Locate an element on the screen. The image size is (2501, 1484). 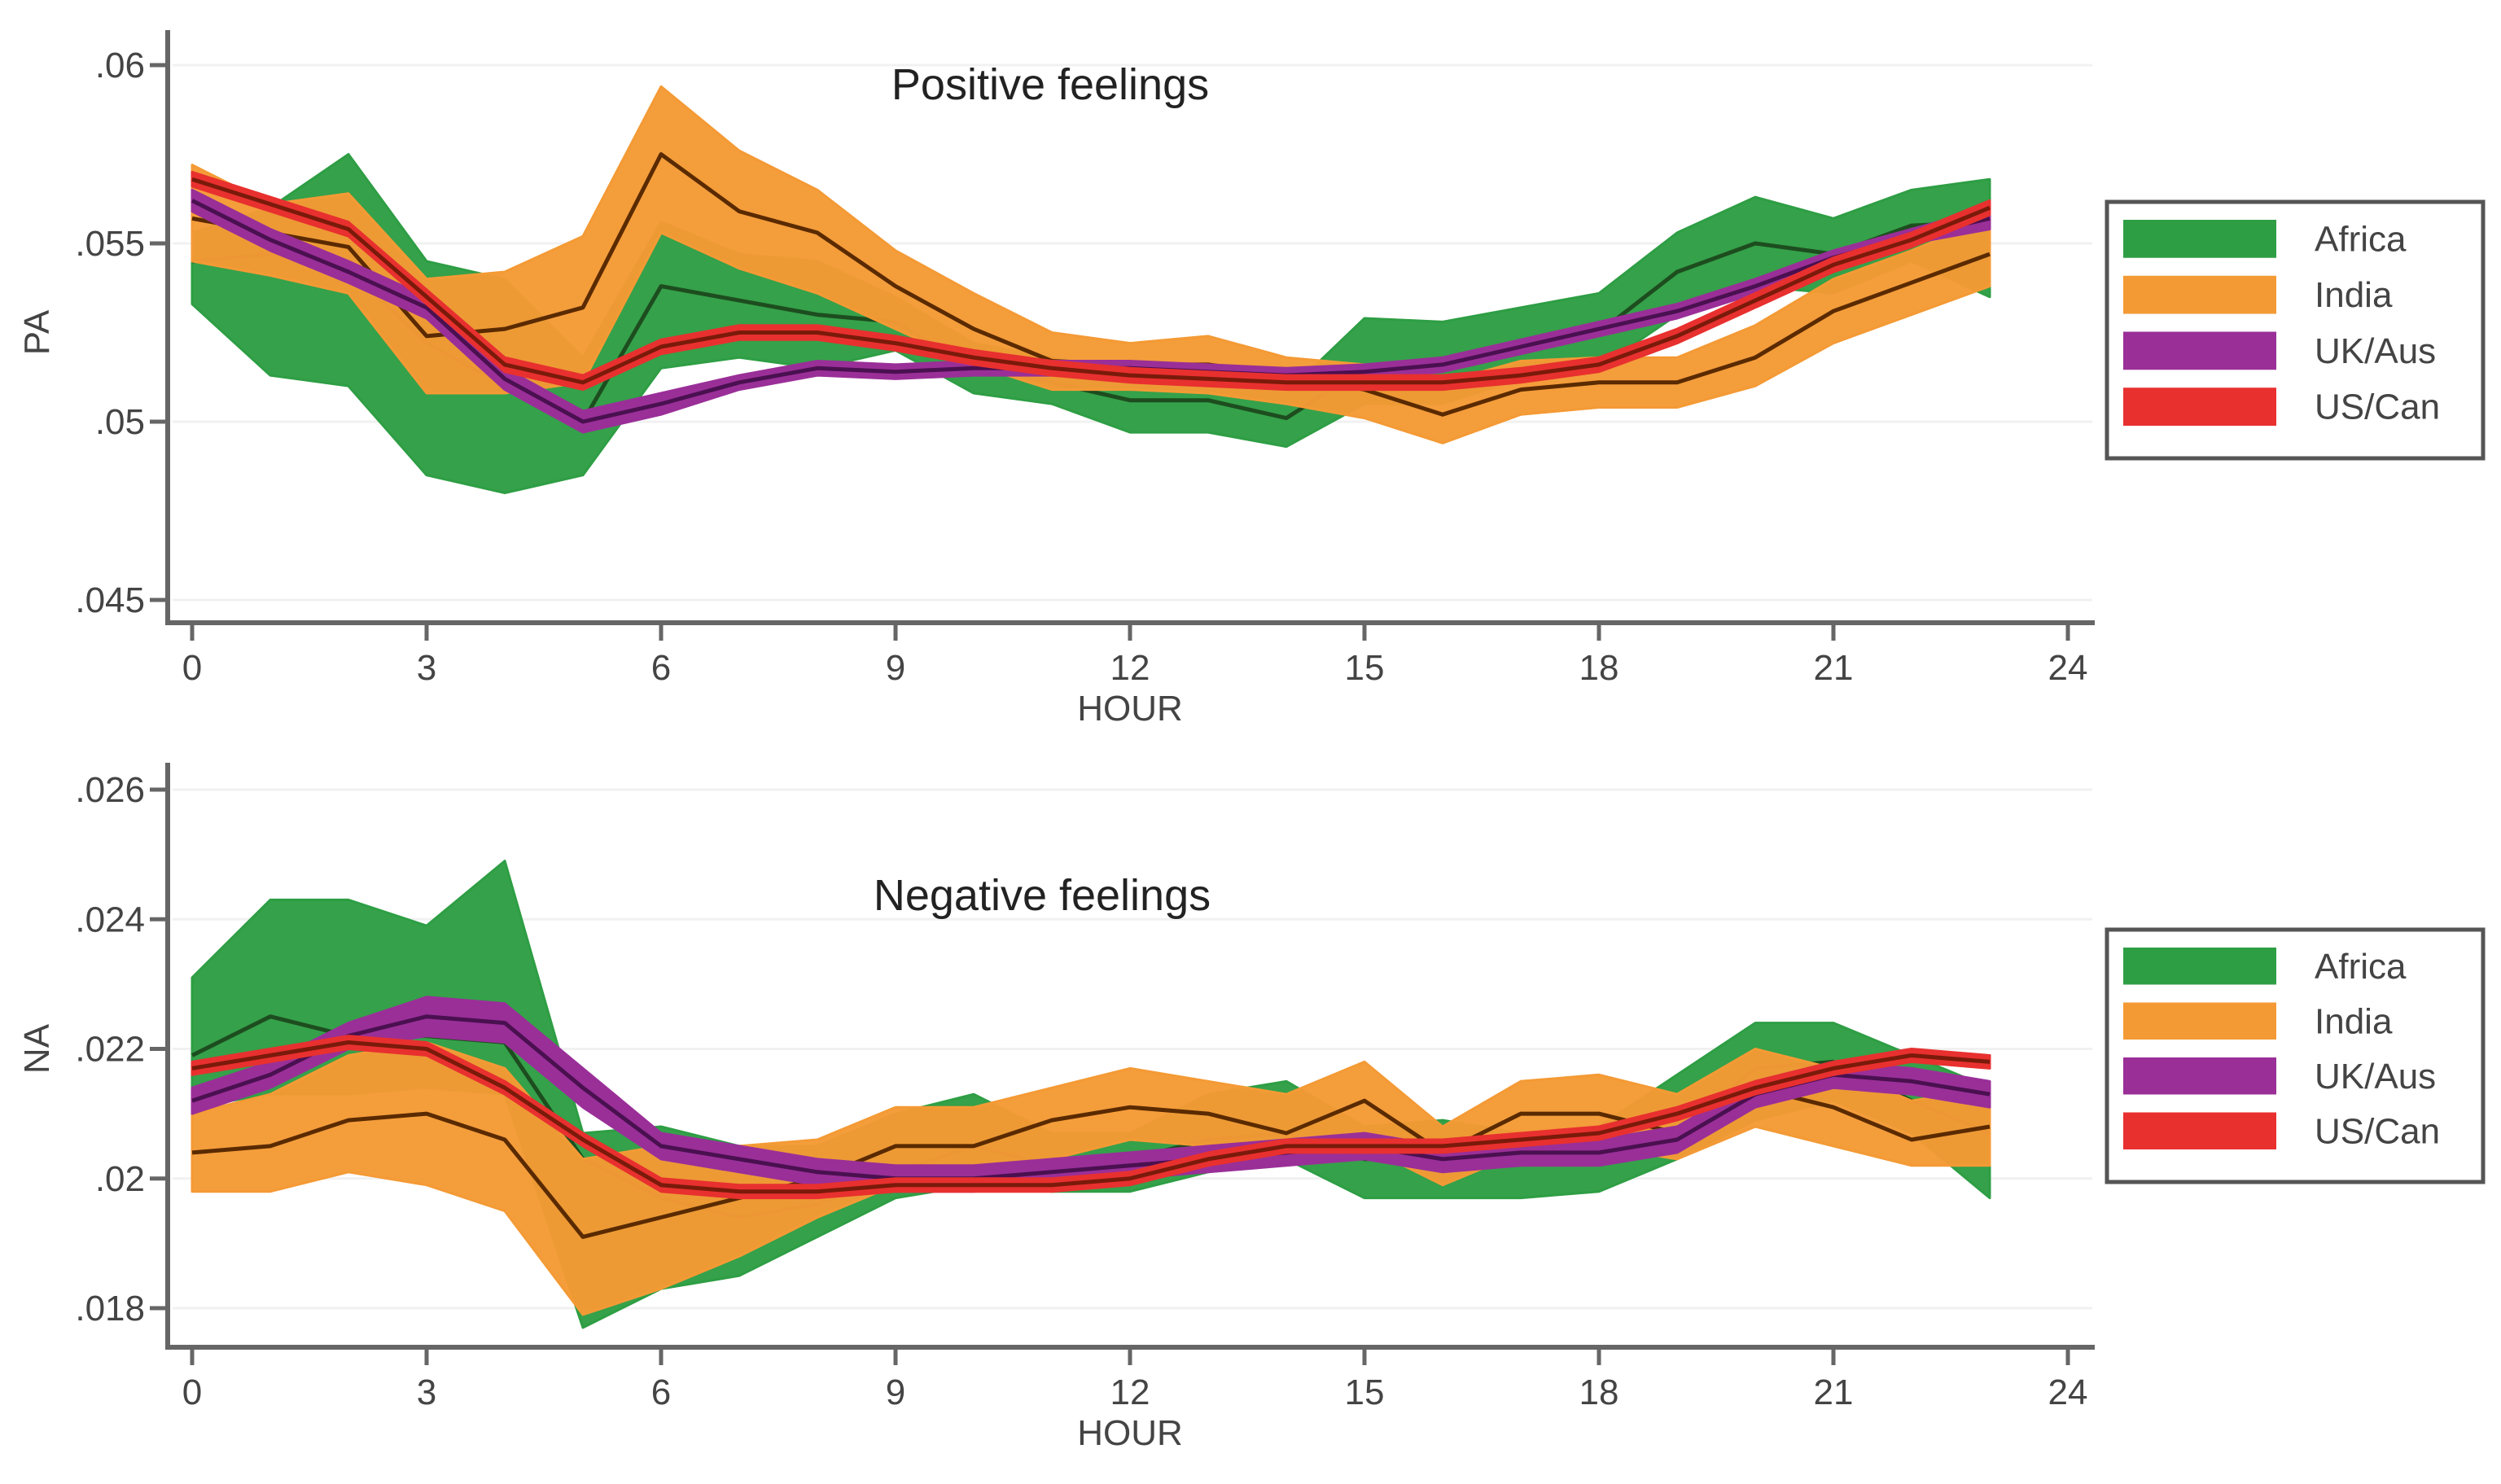
y-axis-title: NA is located at coordinates (37, 1049).